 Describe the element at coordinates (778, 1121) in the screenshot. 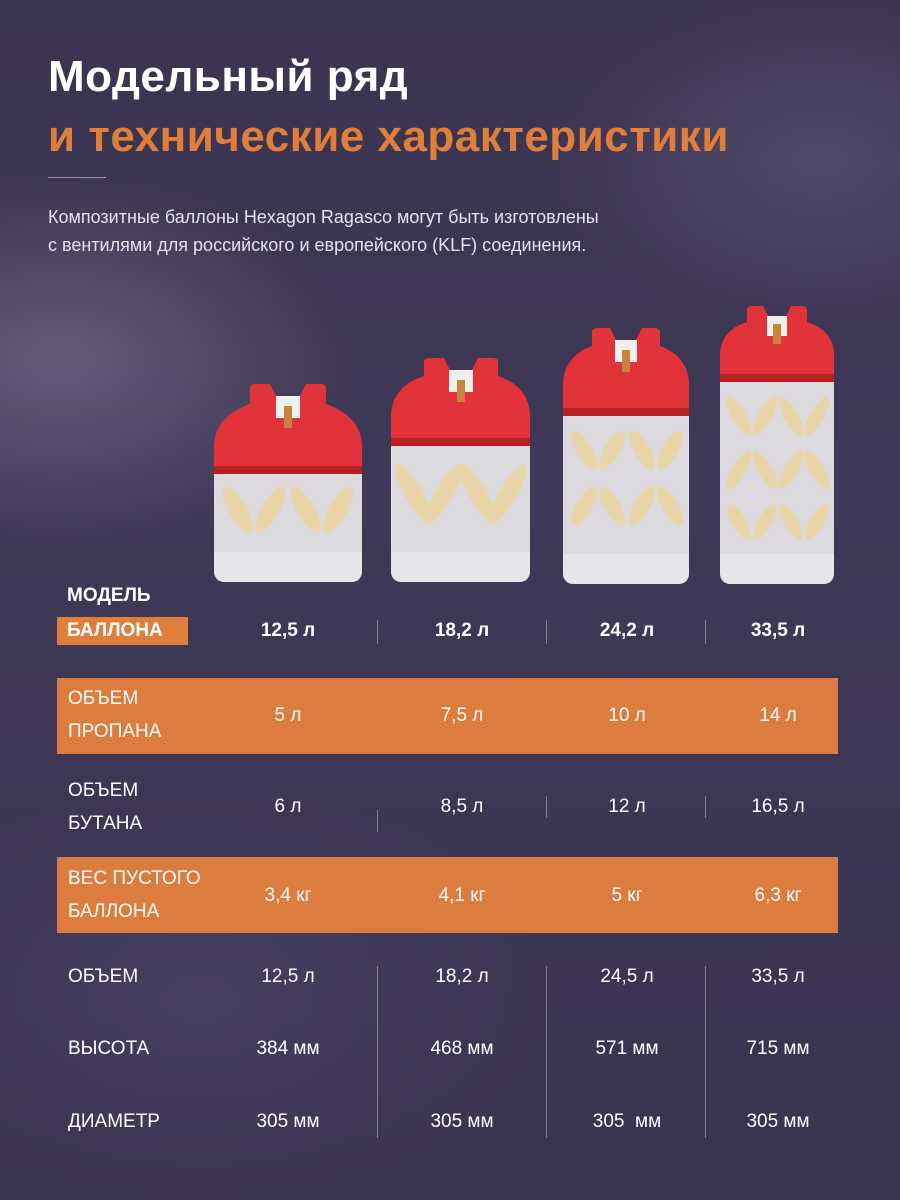

I see `diameter-value-33-5: 305 мм` at that location.